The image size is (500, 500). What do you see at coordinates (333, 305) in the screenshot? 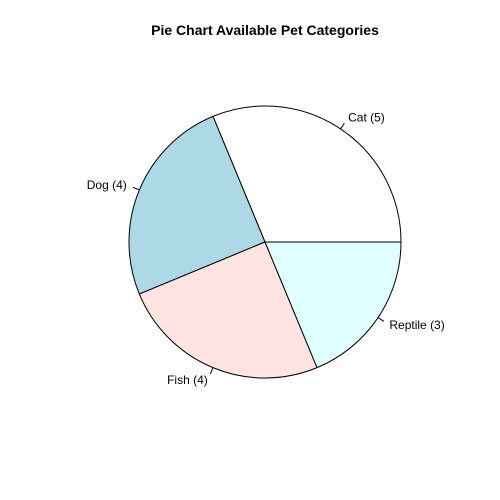
I see `pie-slice-reptile` at bounding box center [333, 305].